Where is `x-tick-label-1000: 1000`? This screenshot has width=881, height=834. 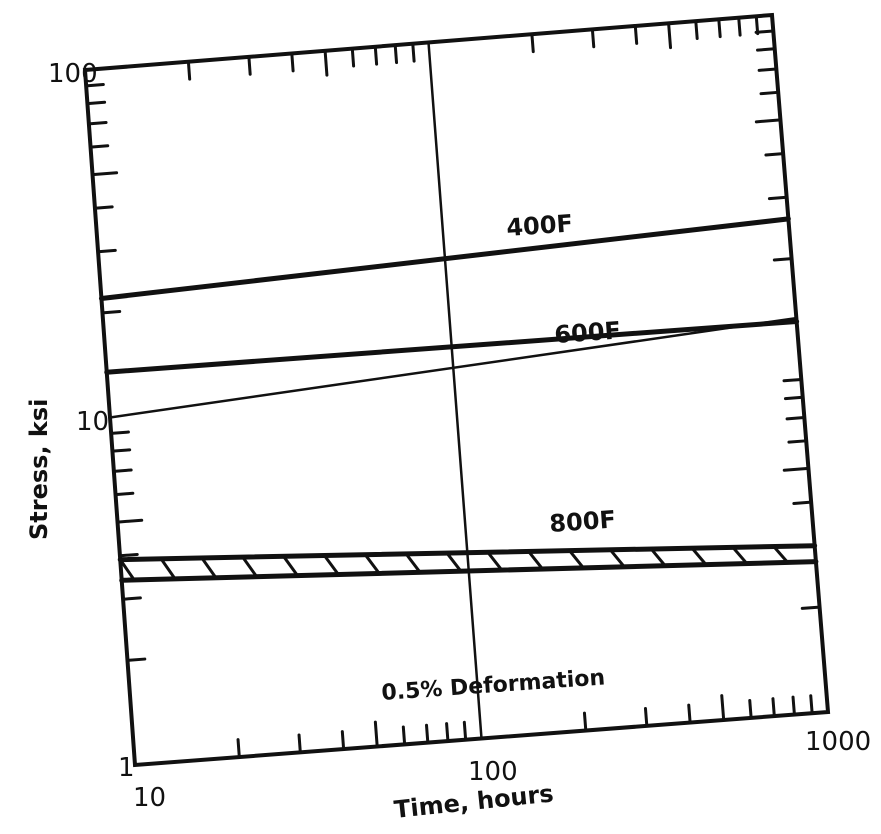 x-tick-label-1000: 1000 is located at coordinates (838, 742).